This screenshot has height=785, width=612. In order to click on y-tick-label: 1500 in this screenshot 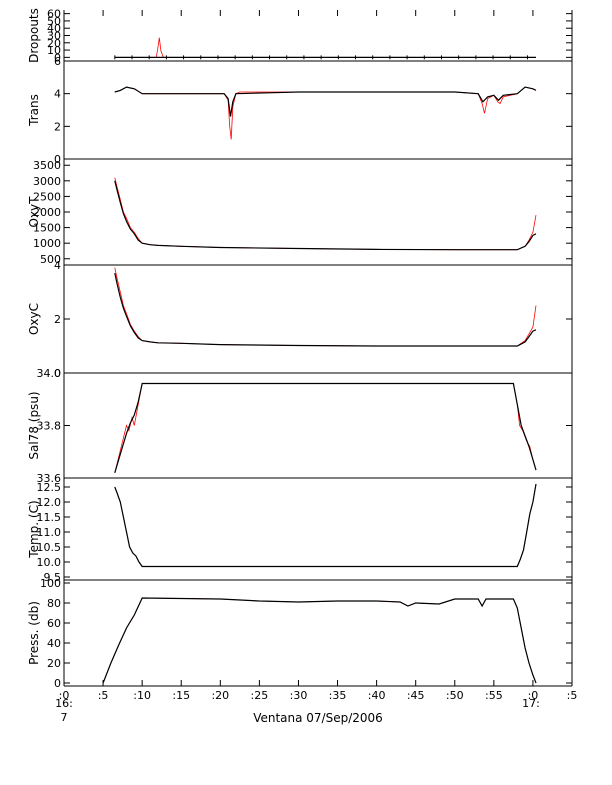, I will do `click(47, 228)`.